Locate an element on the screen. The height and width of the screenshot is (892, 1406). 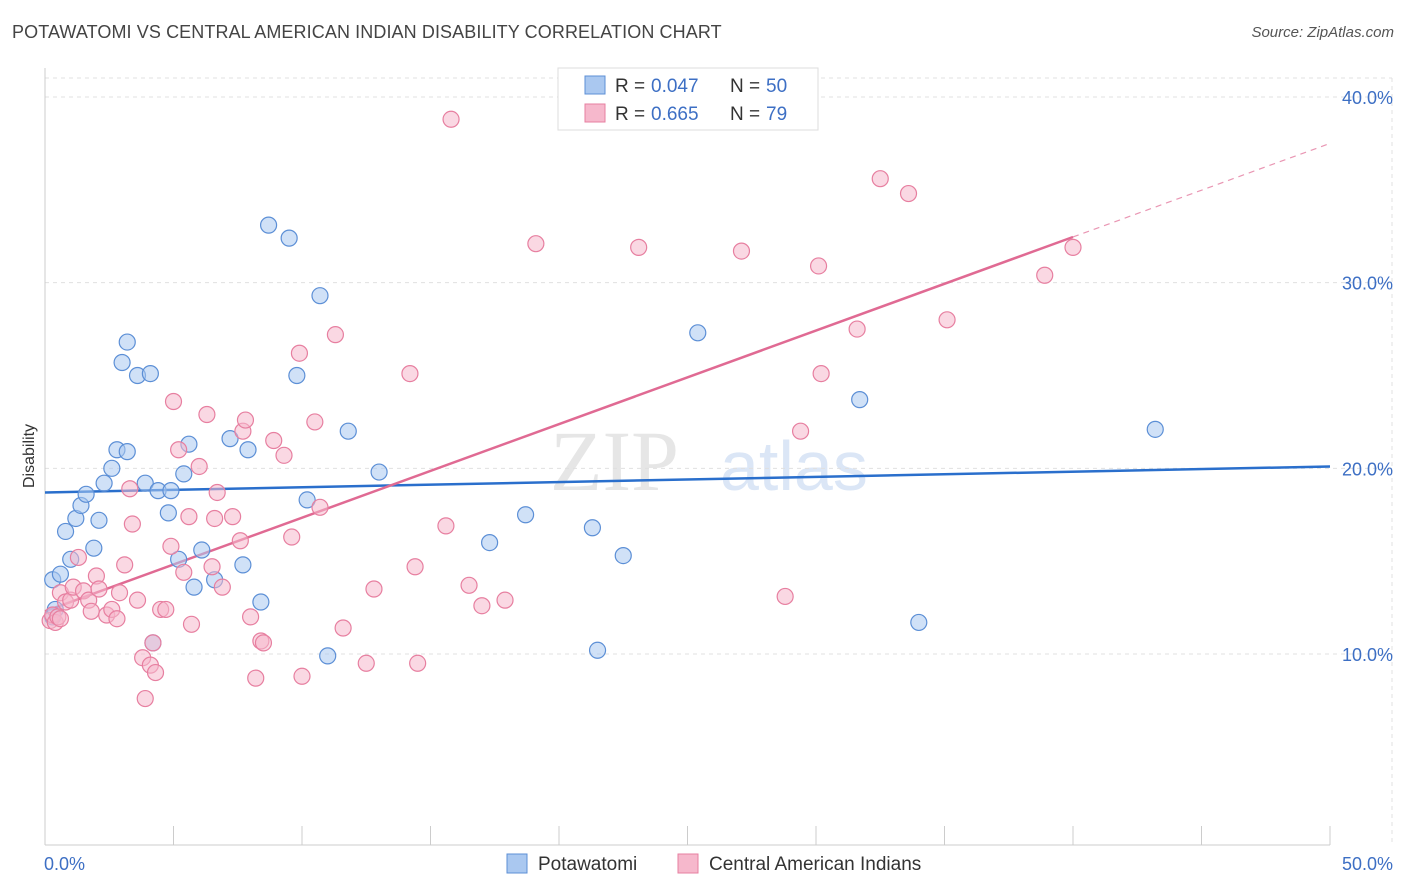
y-axis-label: Disability is located at coordinates (29, 456).